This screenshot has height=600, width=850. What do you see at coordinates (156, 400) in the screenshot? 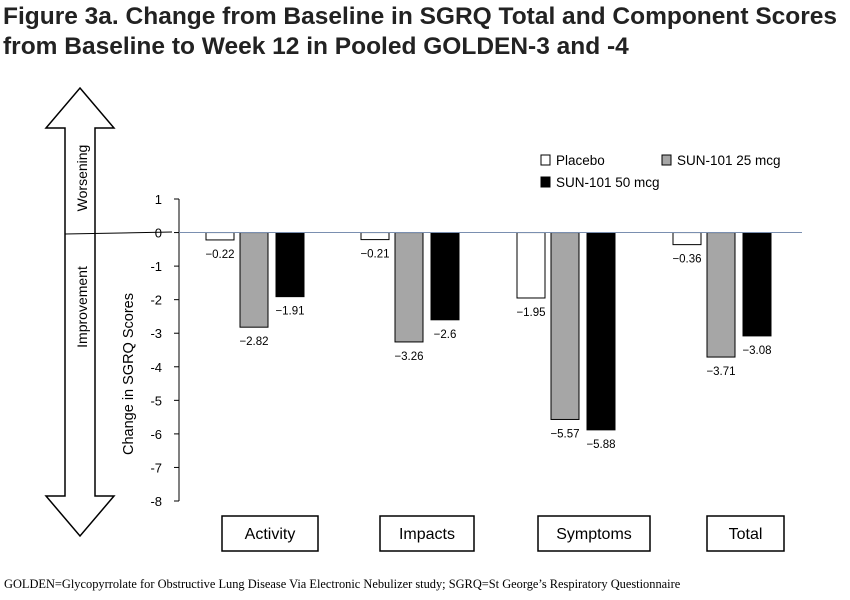
I see `y-tick-label: -5` at bounding box center [156, 400].